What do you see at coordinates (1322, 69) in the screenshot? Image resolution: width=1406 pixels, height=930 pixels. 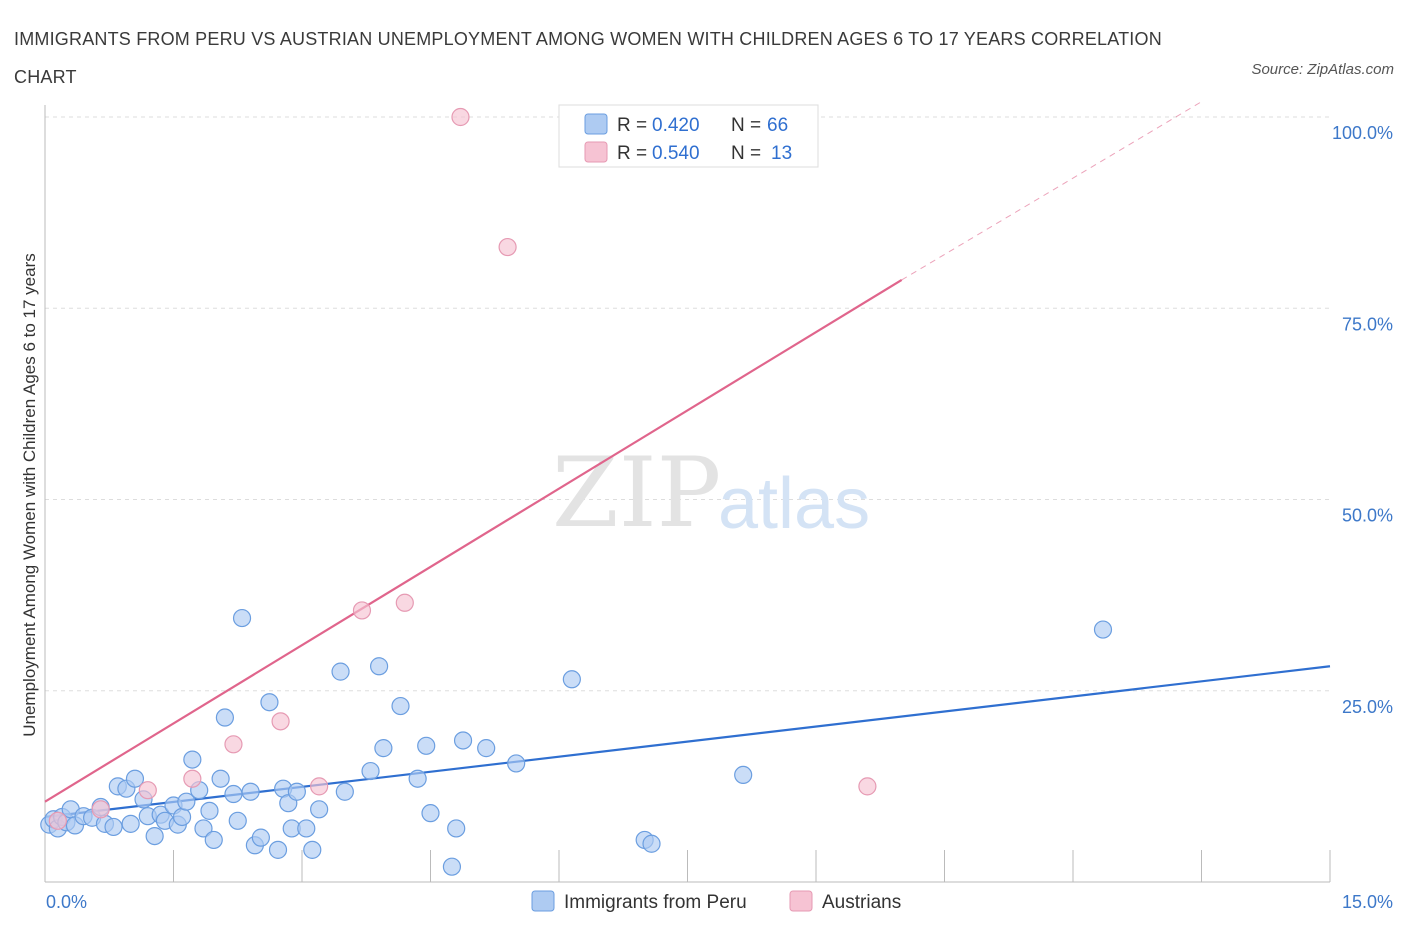 I see `chart-source: Source: ZipAtlas.com` at bounding box center [1322, 69].